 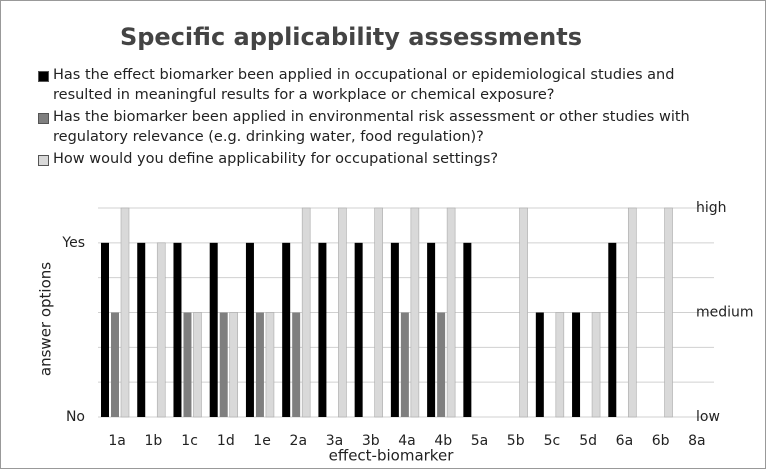 What do you see at coordinates (725, 313) in the screenshot?
I see `y2-tick-label: medium` at bounding box center [725, 313].